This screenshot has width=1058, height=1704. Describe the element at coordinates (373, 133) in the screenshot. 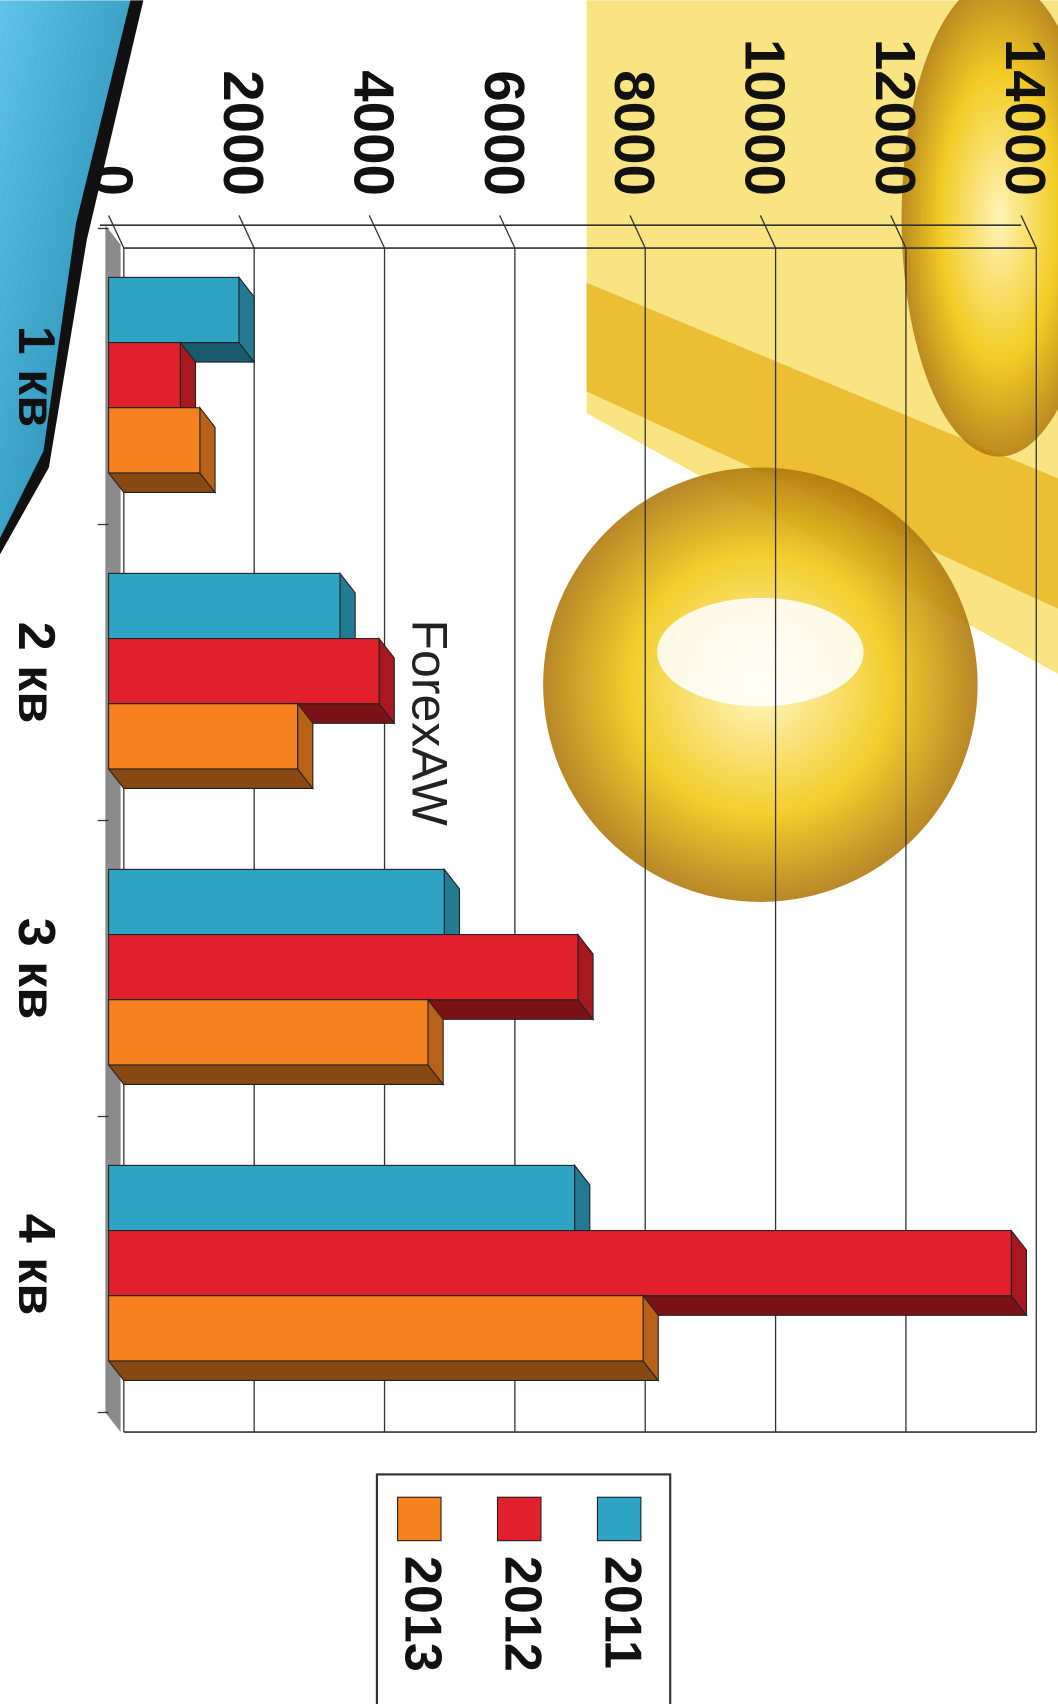

I see `y-tick-label: 4000` at that location.